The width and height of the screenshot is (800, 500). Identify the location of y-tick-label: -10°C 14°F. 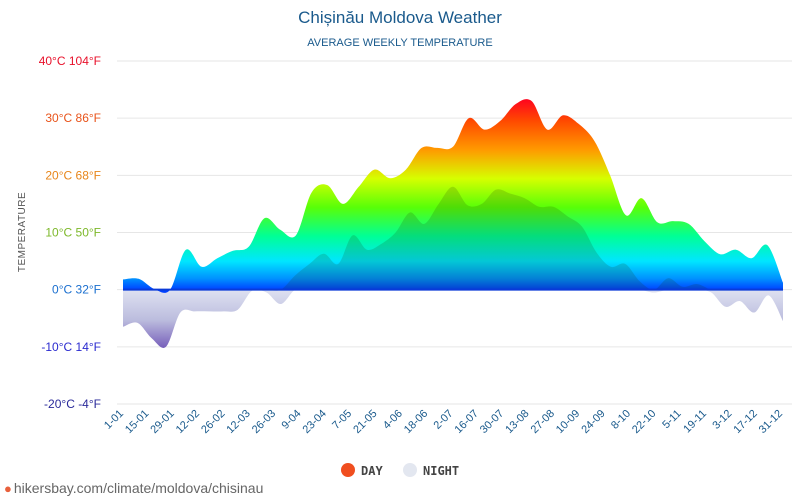
(71, 347).